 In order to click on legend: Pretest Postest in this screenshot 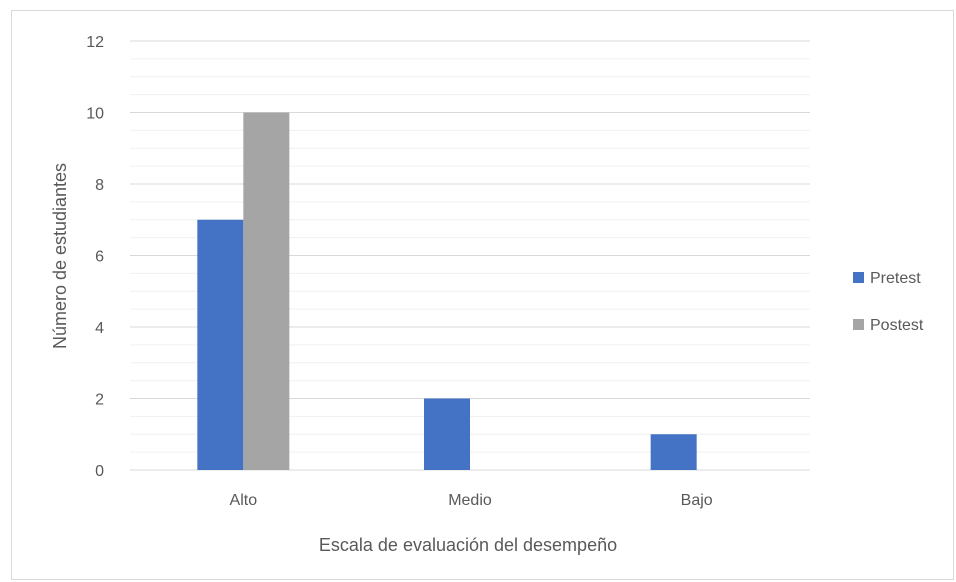, I will do `click(888, 302)`.